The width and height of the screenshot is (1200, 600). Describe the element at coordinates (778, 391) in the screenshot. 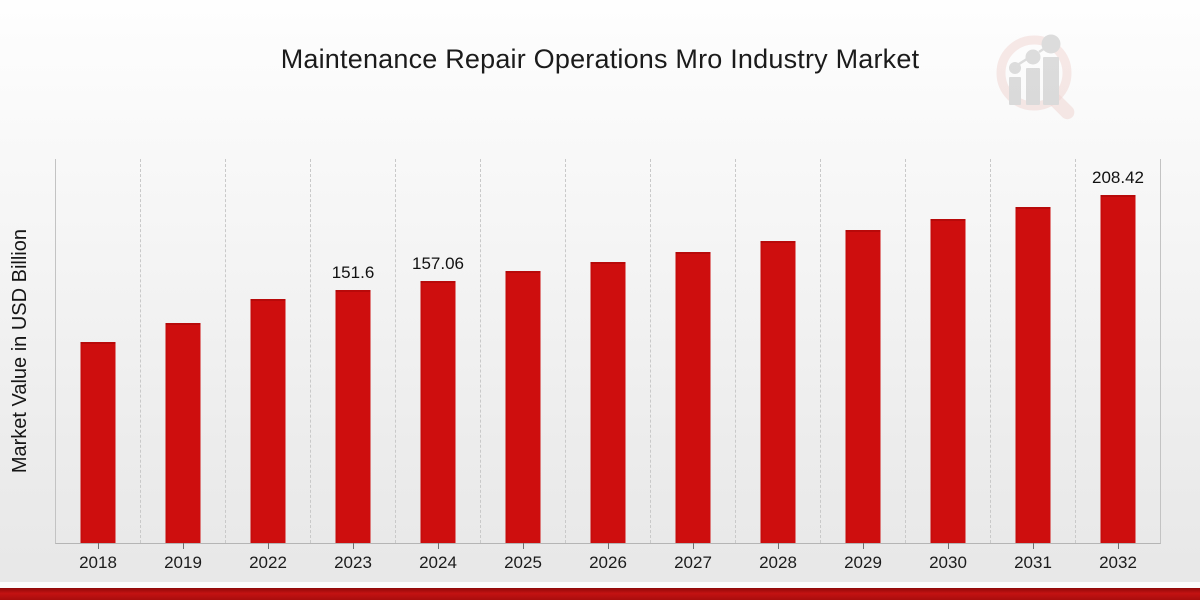

I see `bar-2028` at that location.